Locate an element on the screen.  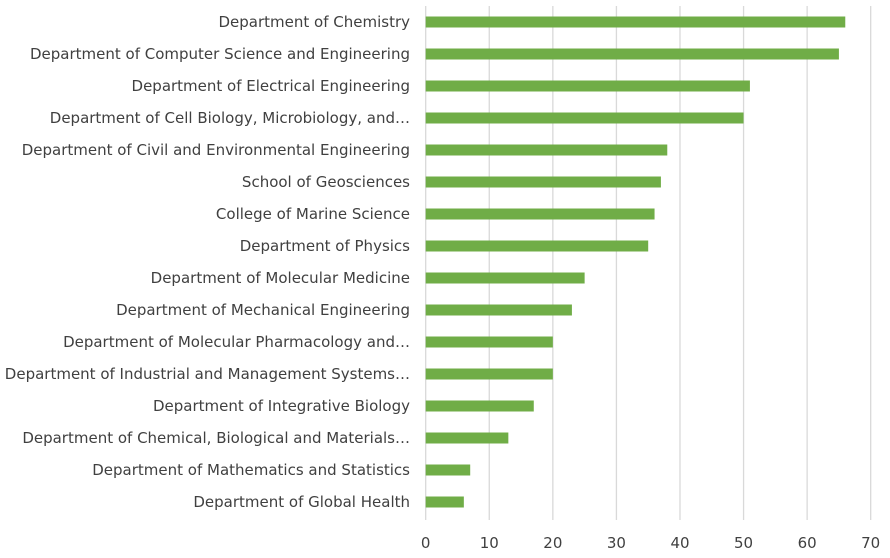
category-label: College of Marine Science is located at coordinates (313, 214).